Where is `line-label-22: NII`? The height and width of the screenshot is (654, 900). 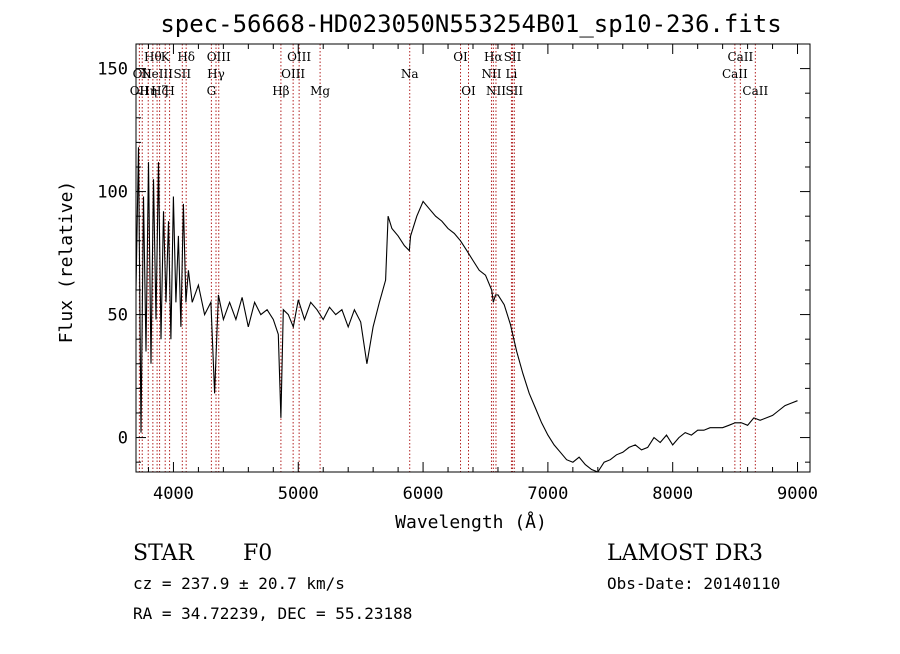
line-label-22: NII is located at coordinates (496, 91).